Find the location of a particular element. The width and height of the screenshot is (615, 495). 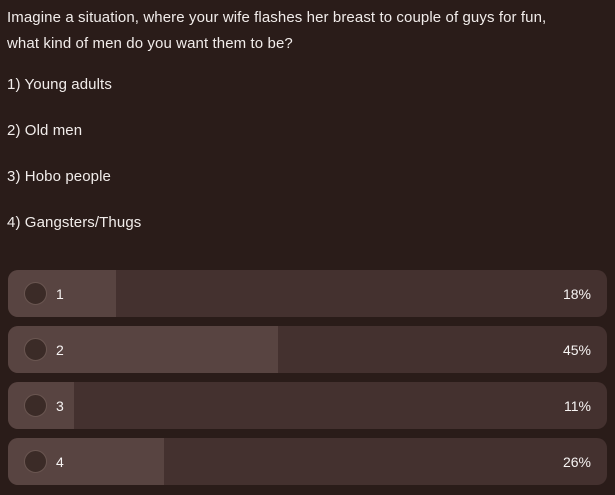

poll-option-text-3: 3) Hobo people is located at coordinates (59, 176).